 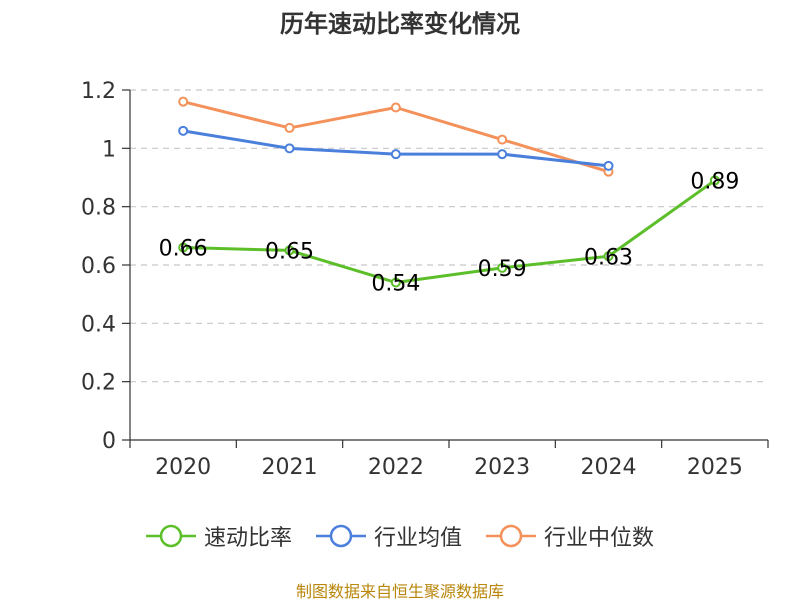 I want to click on data-label: 0.63, so click(x=608, y=257).